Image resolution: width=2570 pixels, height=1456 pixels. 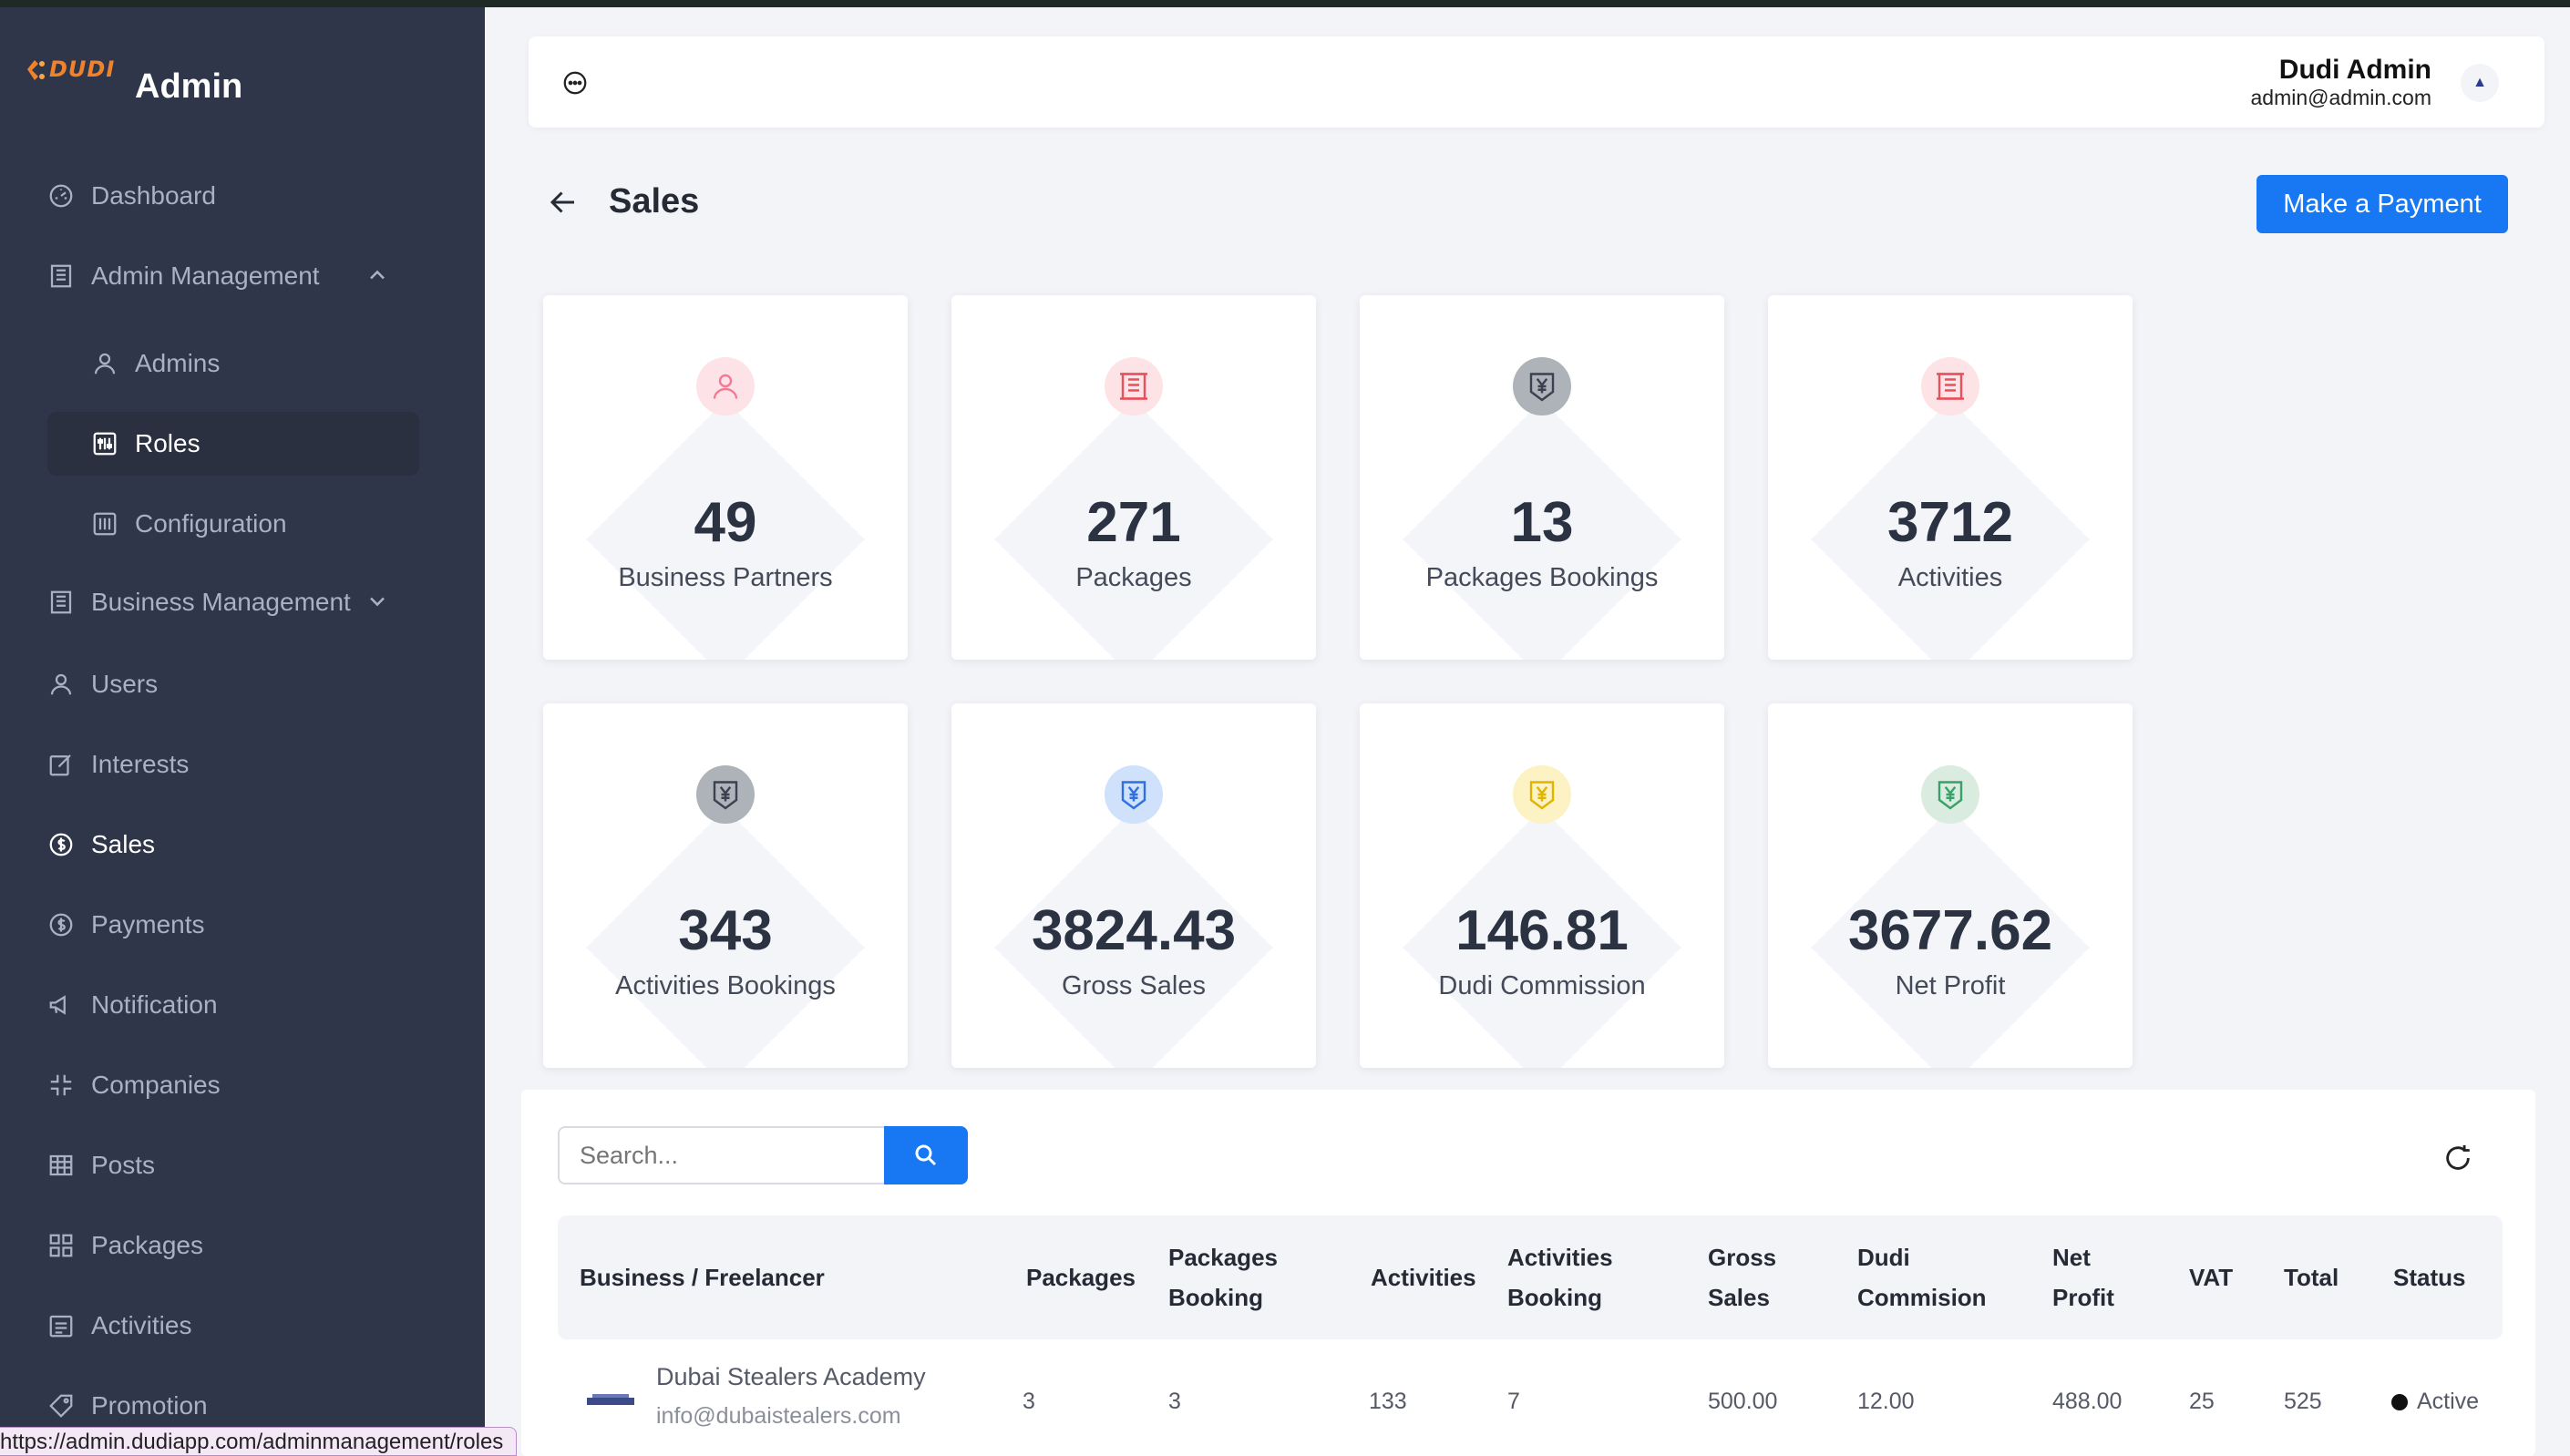 What do you see at coordinates (156, 1085) in the screenshot?
I see `sidebar-item-label: Companies` at bounding box center [156, 1085].